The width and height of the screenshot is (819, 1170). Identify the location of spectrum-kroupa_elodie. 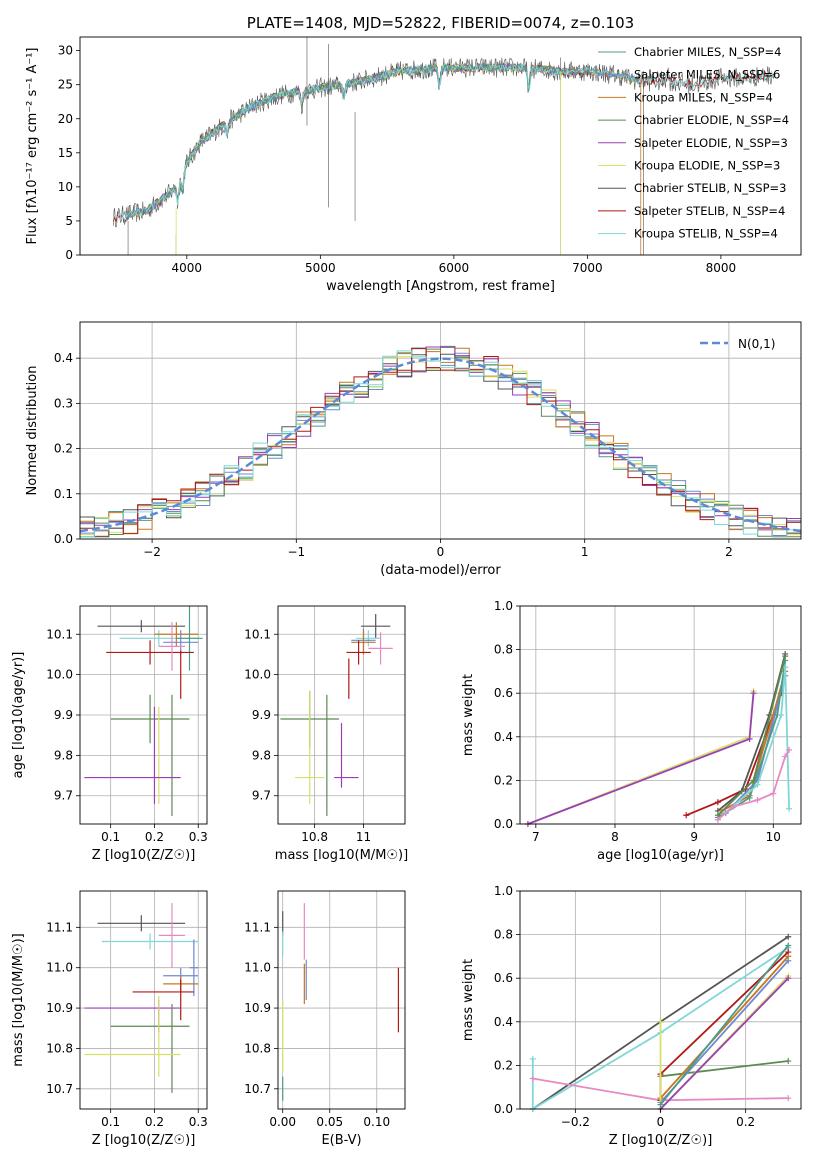
(343, 139).